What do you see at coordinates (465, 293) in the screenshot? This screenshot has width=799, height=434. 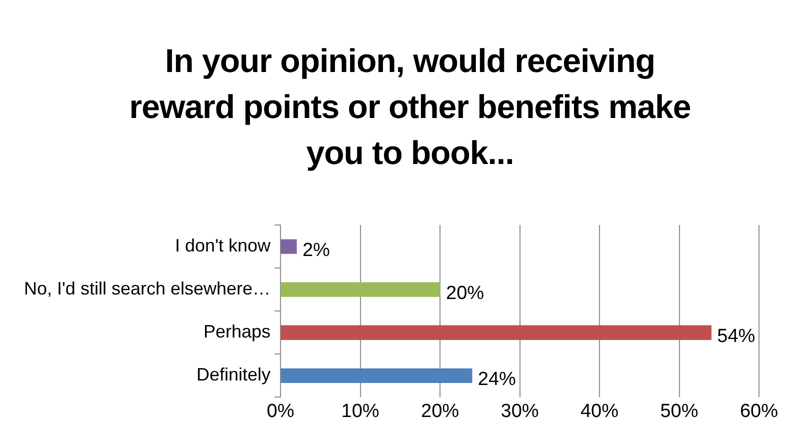 I see `data-label: 20%` at bounding box center [465, 293].